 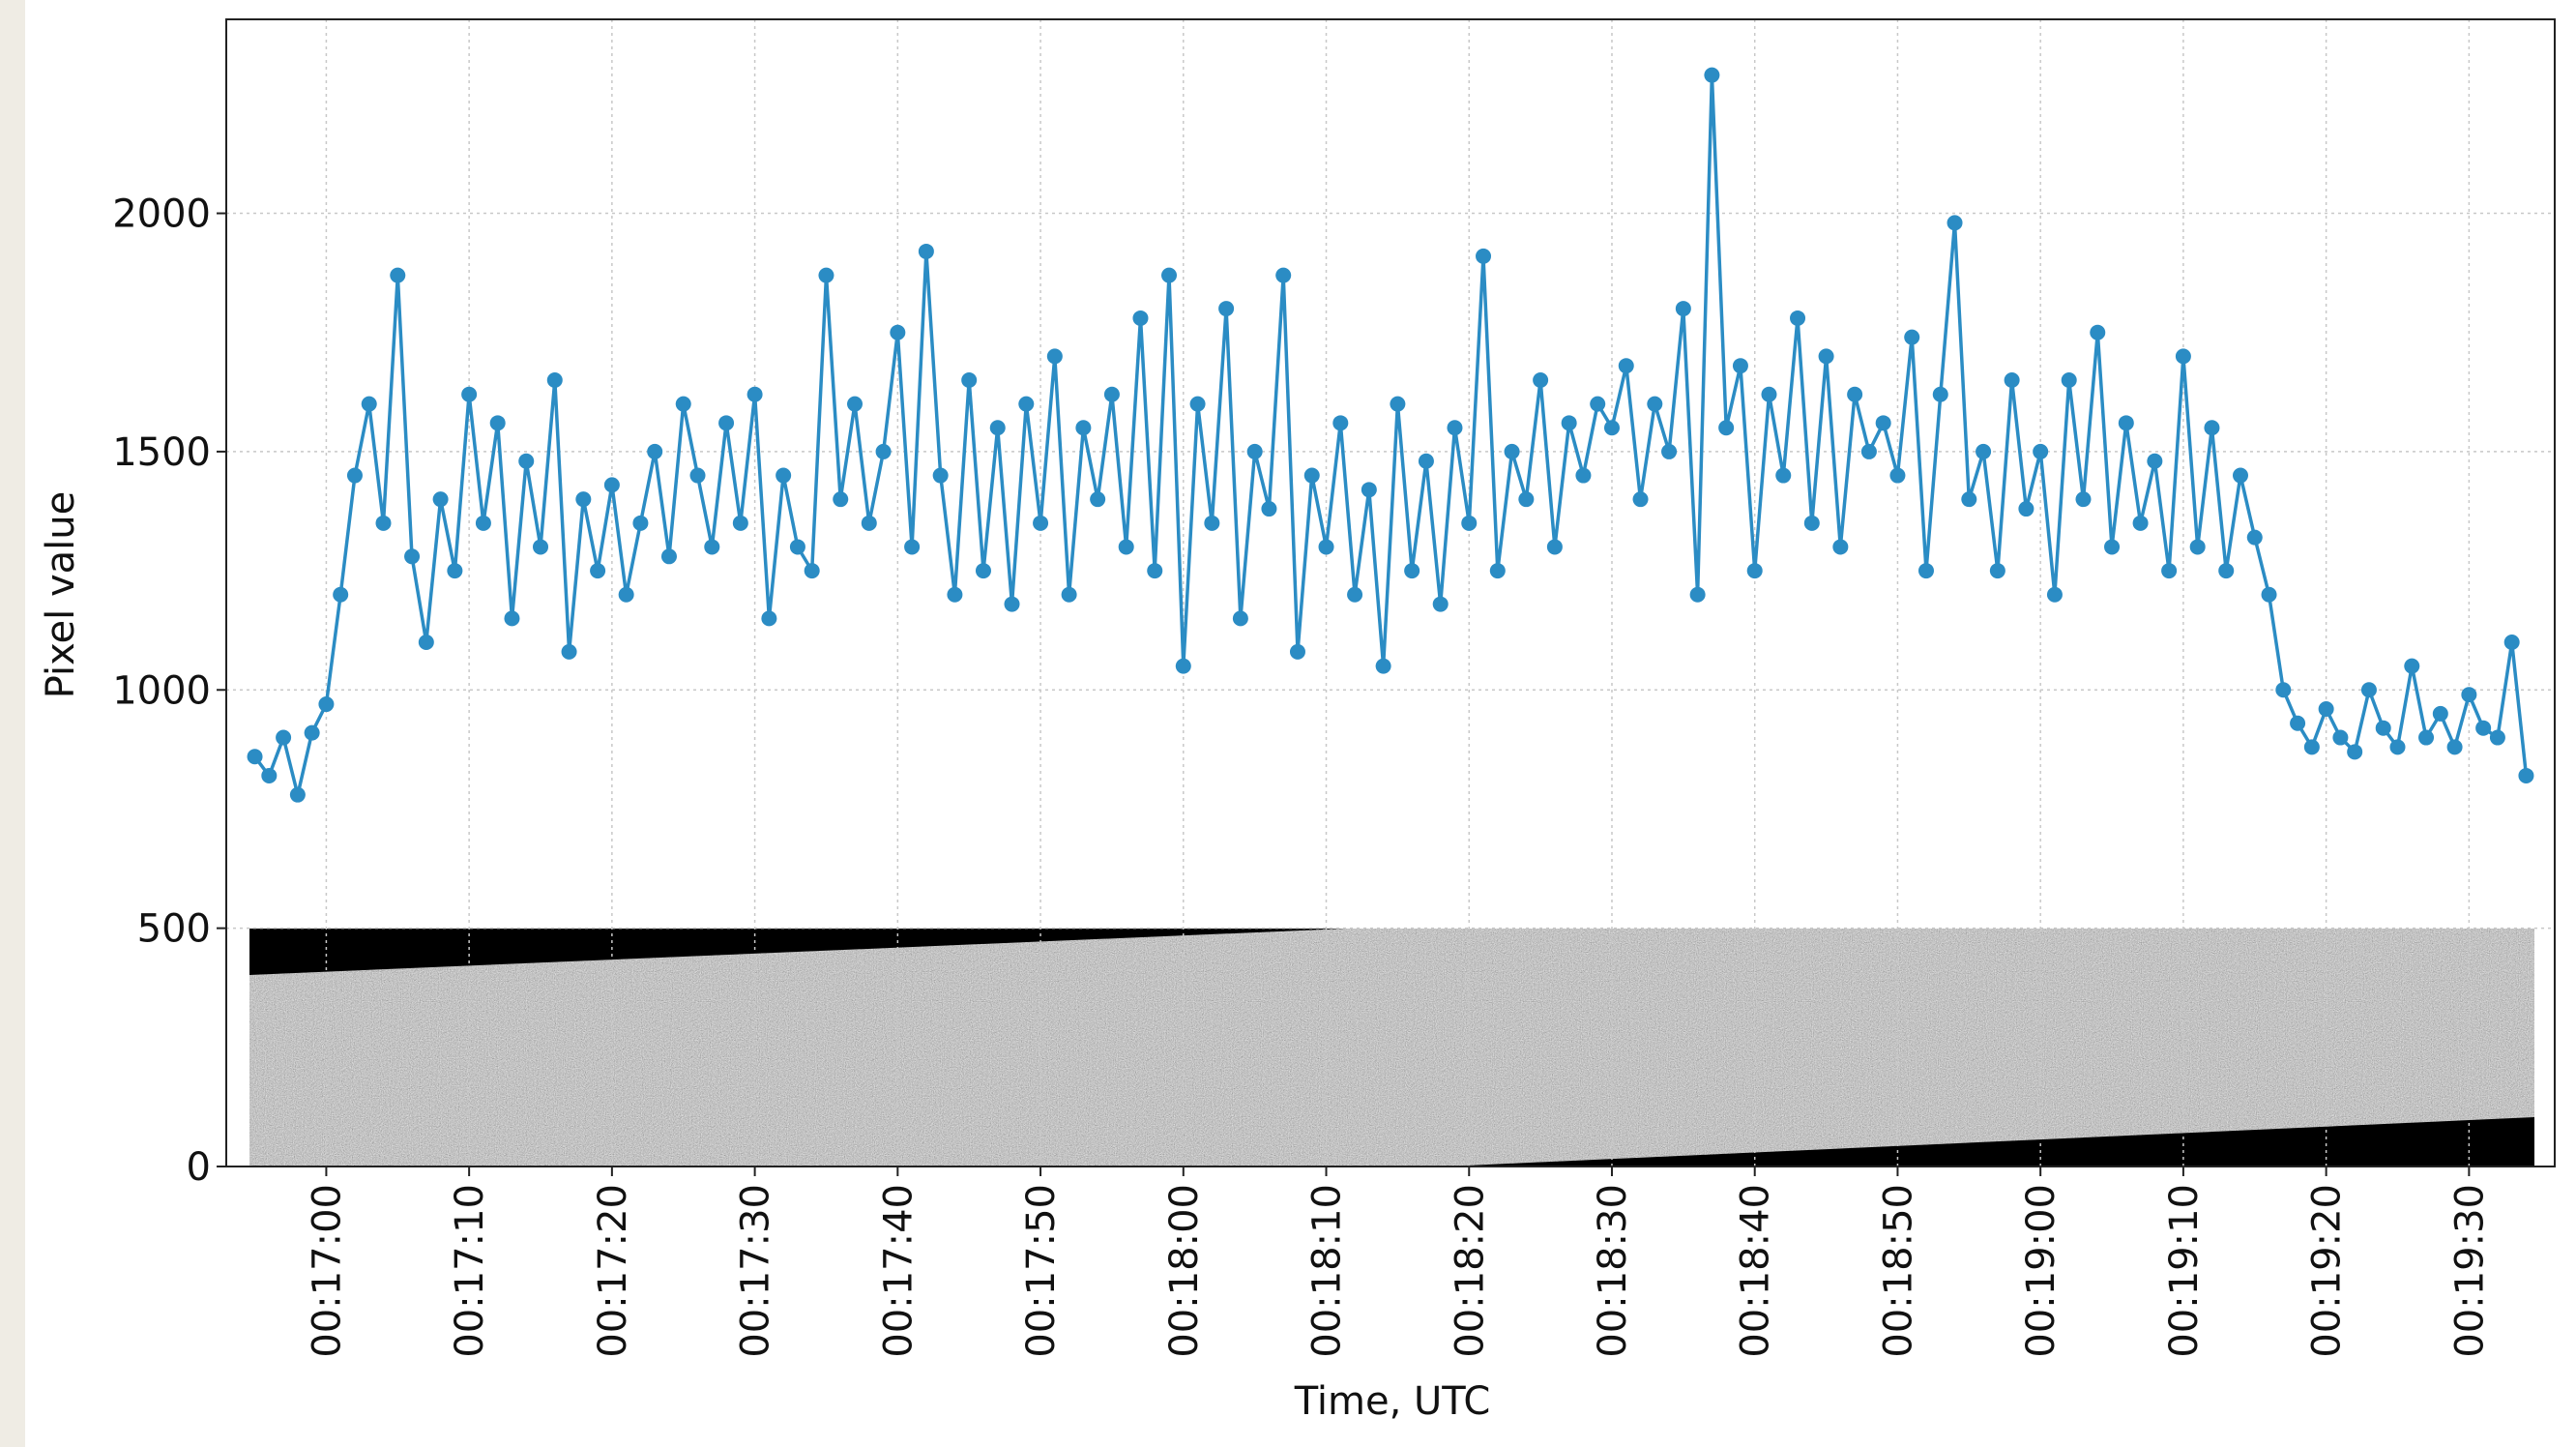 I want to click on y-tick-label: 2000, so click(x=161, y=214).